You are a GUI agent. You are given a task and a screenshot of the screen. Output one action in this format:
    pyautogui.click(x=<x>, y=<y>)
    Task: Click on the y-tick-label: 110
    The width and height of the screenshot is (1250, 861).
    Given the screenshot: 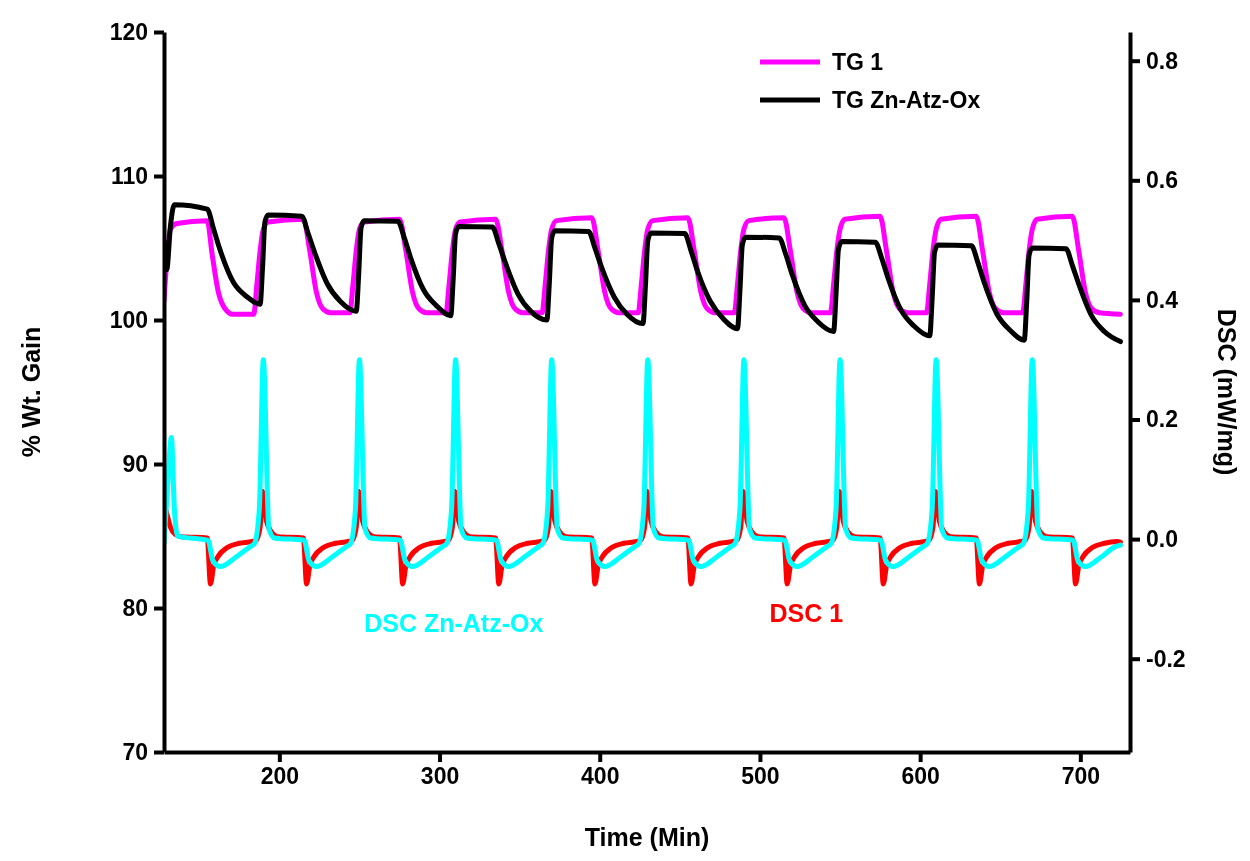 What is the action you would take?
    pyautogui.click(x=129, y=175)
    